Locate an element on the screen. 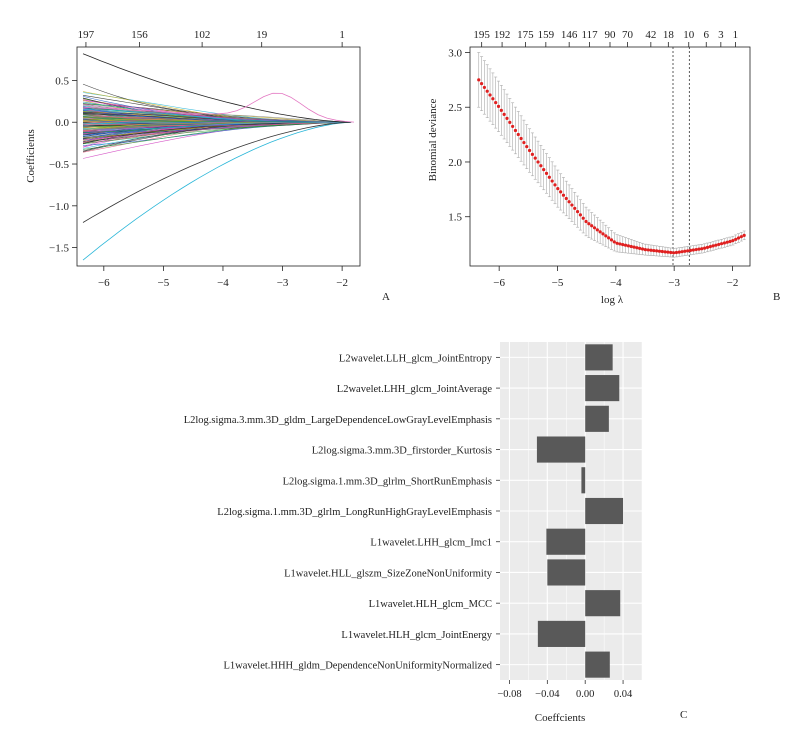 Image resolution: width=791 pixels, height=732 pixels. panel-c-x-tick-label: 0.04 is located at coordinates (623, 694).